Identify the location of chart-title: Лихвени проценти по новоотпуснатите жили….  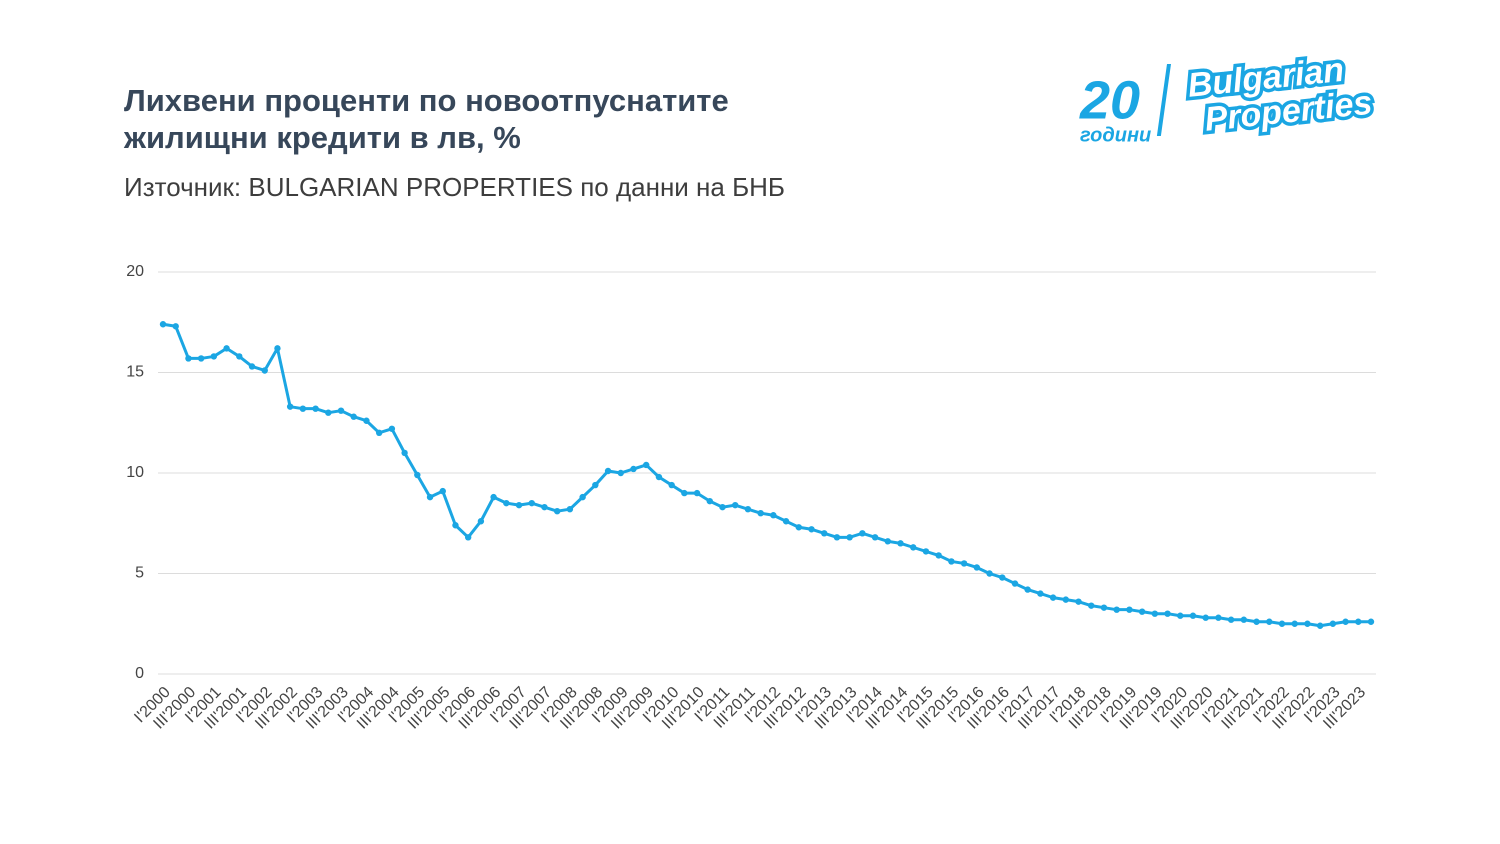
(426, 119).